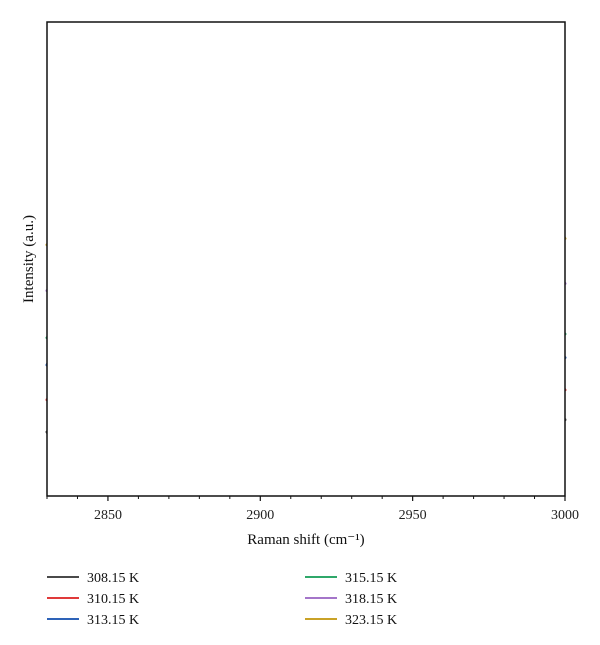  Describe the element at coordinates (413, 515) in the screenshot. I see `x-tick-label: 2950` at that location.